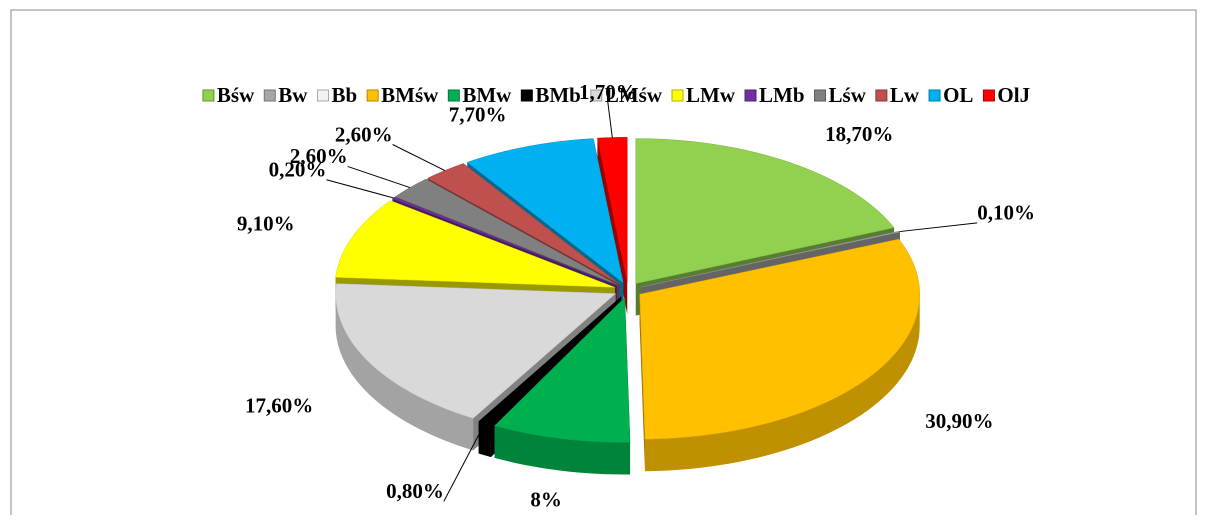  Describe the element at coordinates (298, 170) in the screenshot. I see `data-label: 0,20%` at that location.